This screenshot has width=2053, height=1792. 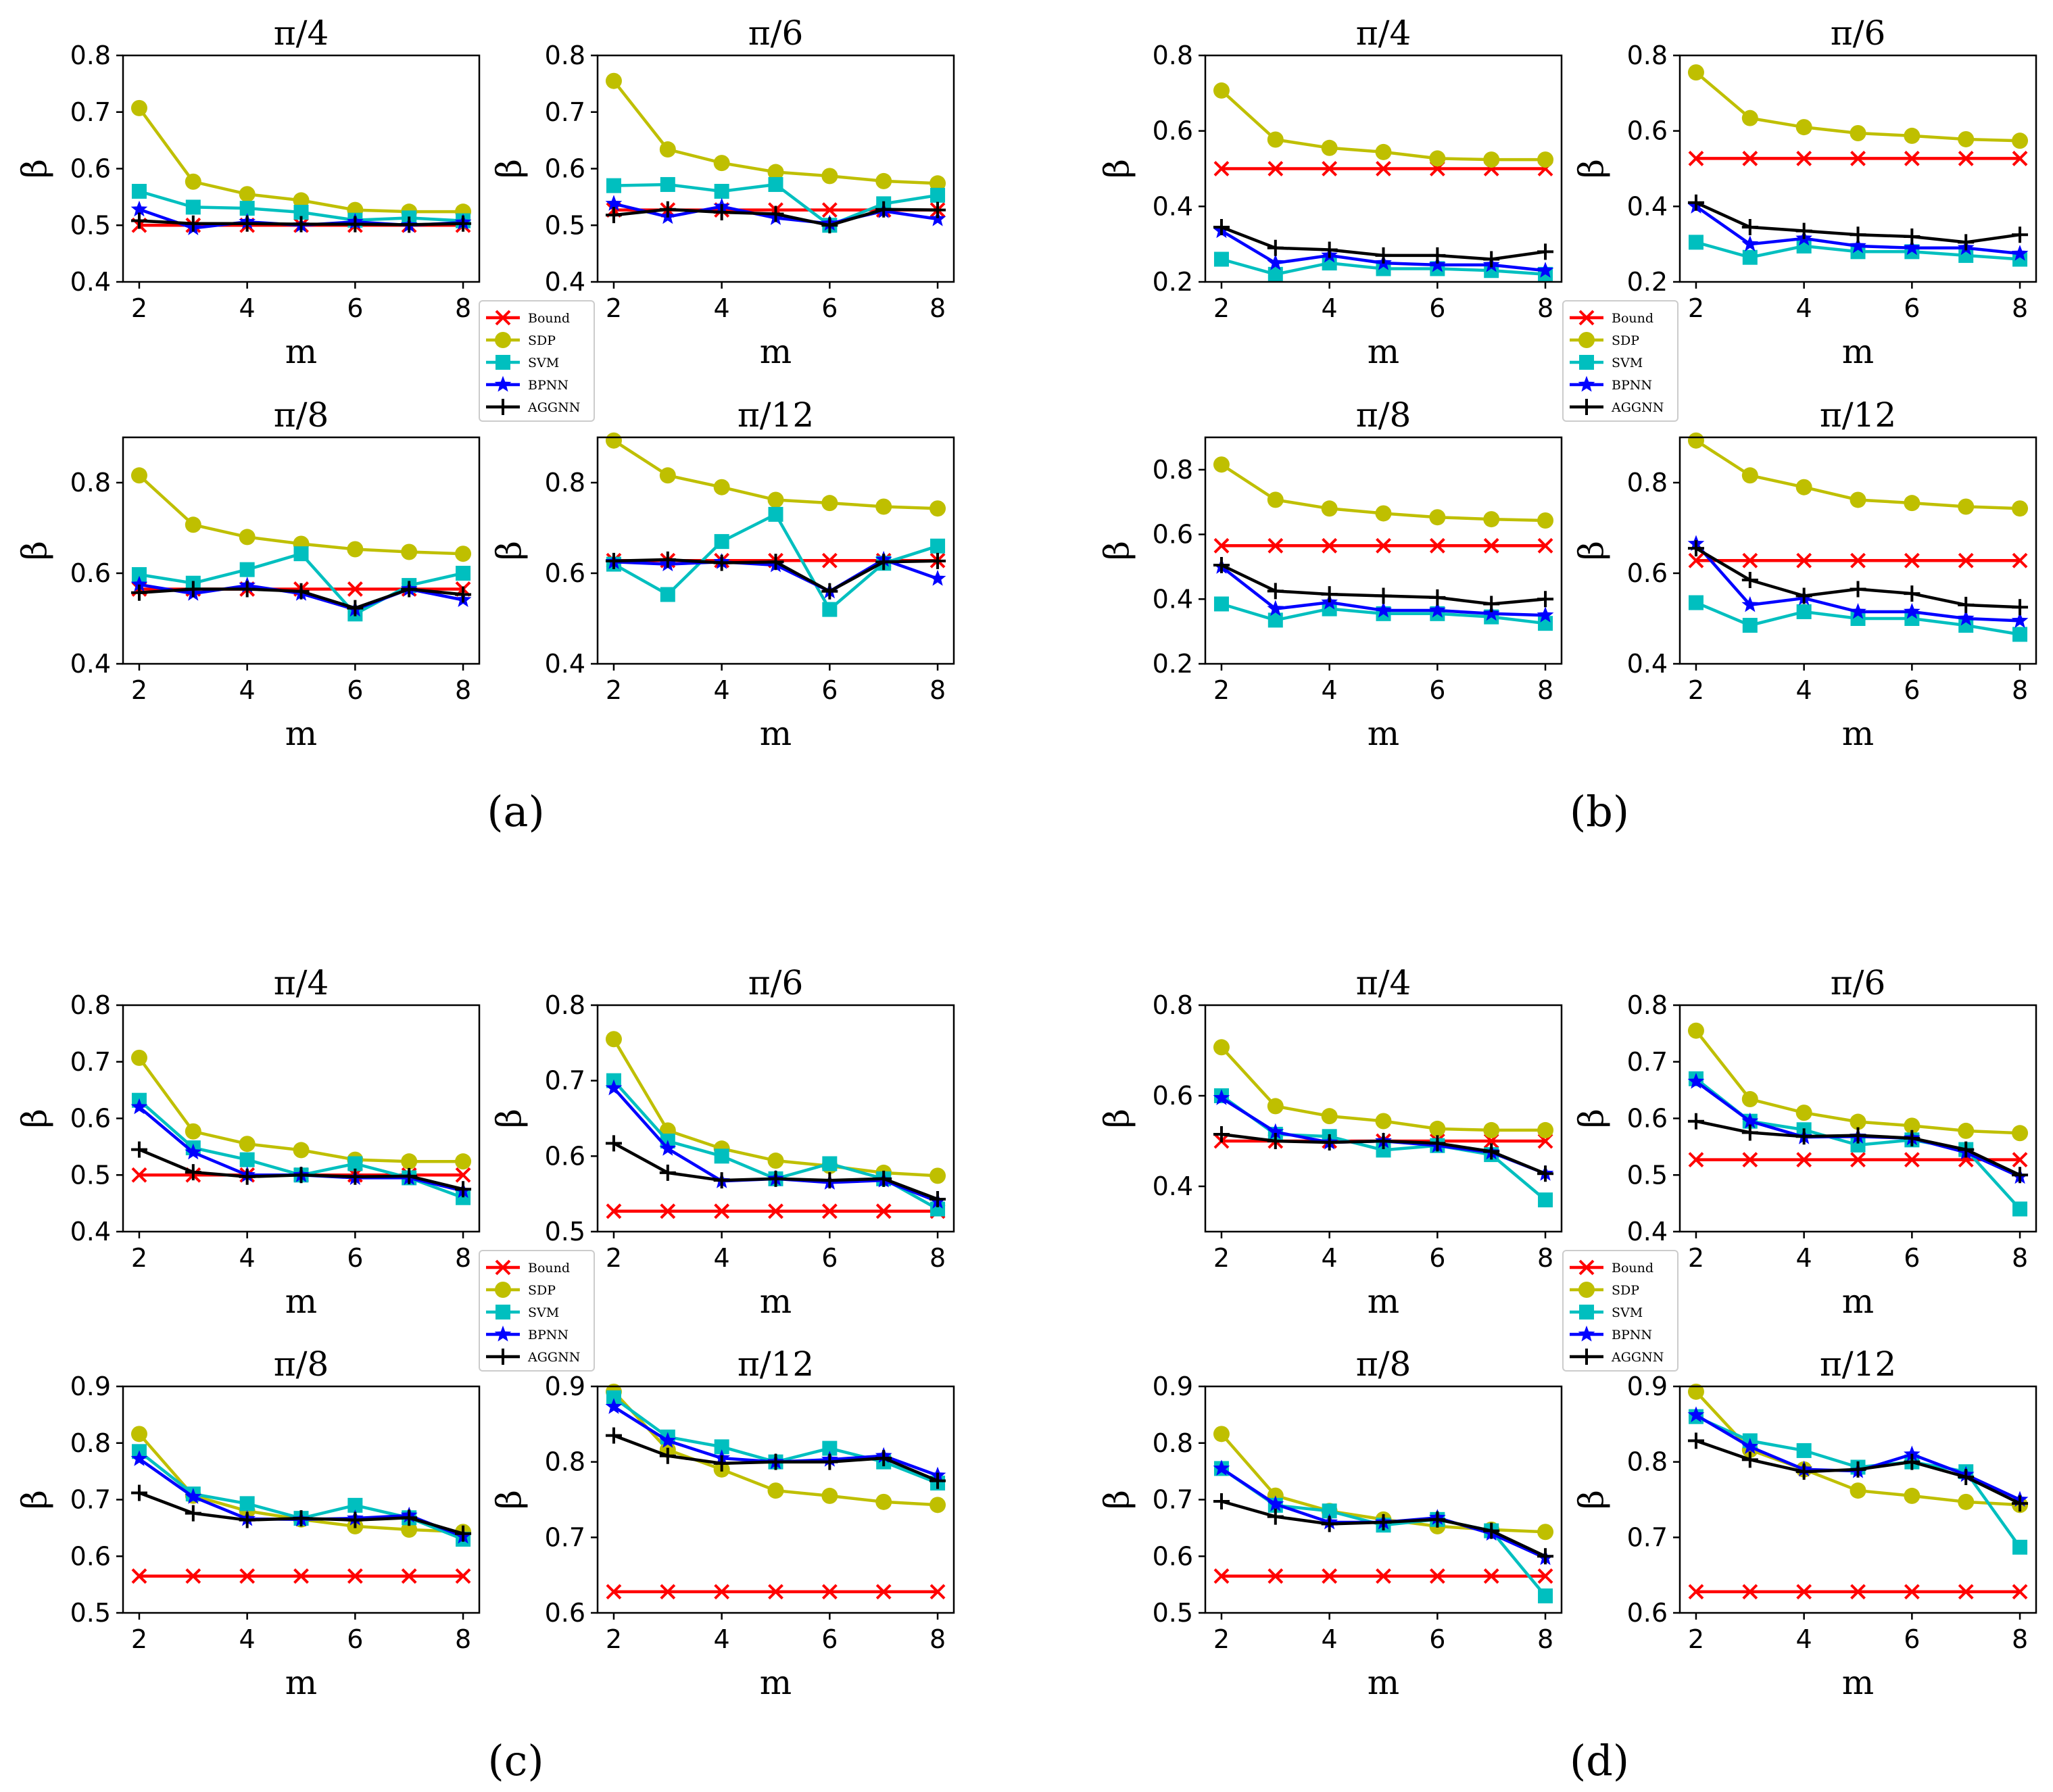 I want to click on subplot-title: π/12, so click(x=1858, y=415).